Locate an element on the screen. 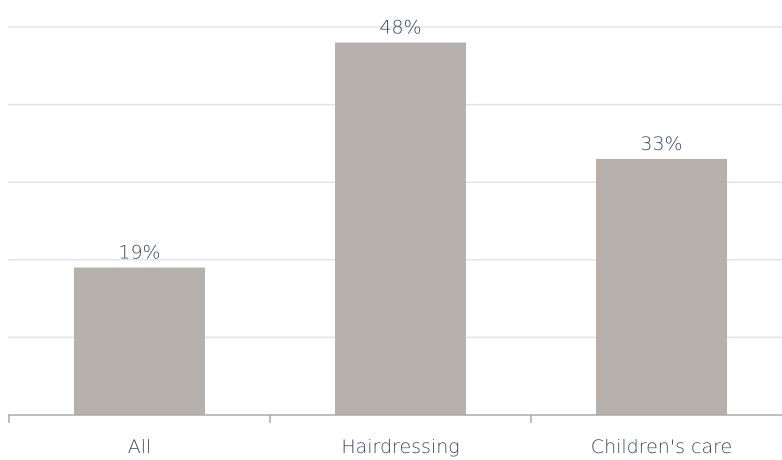  category-label: Children's care is located at coordinates (661, 447).